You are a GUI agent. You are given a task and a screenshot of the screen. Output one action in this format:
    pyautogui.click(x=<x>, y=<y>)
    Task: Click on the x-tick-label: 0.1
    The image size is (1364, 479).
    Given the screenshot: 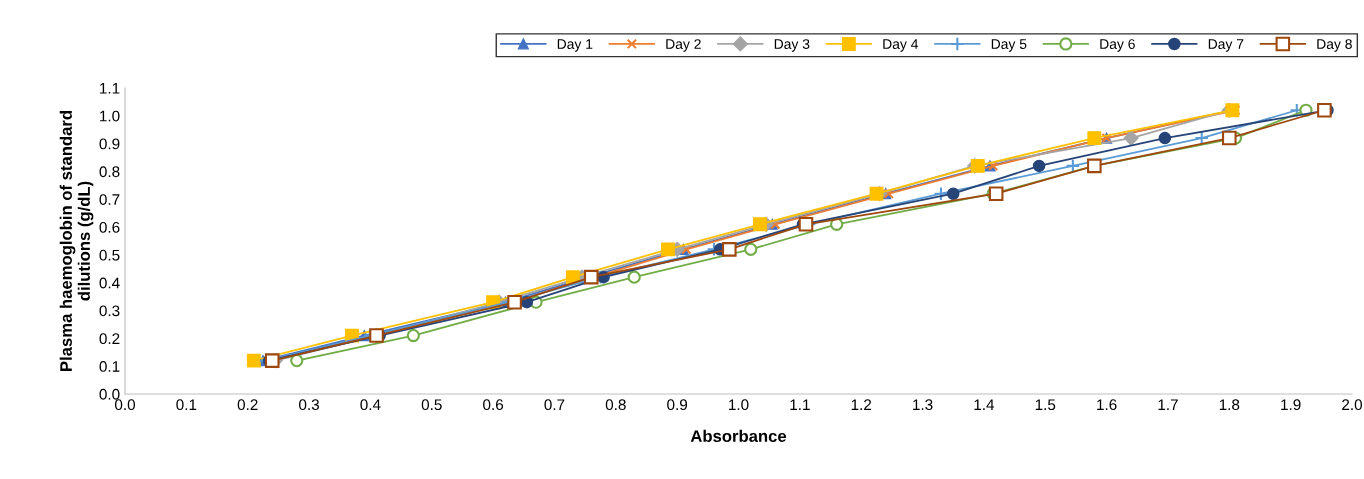 What is the action you would take?
    pyautogui.click(x=186, y=405)
    